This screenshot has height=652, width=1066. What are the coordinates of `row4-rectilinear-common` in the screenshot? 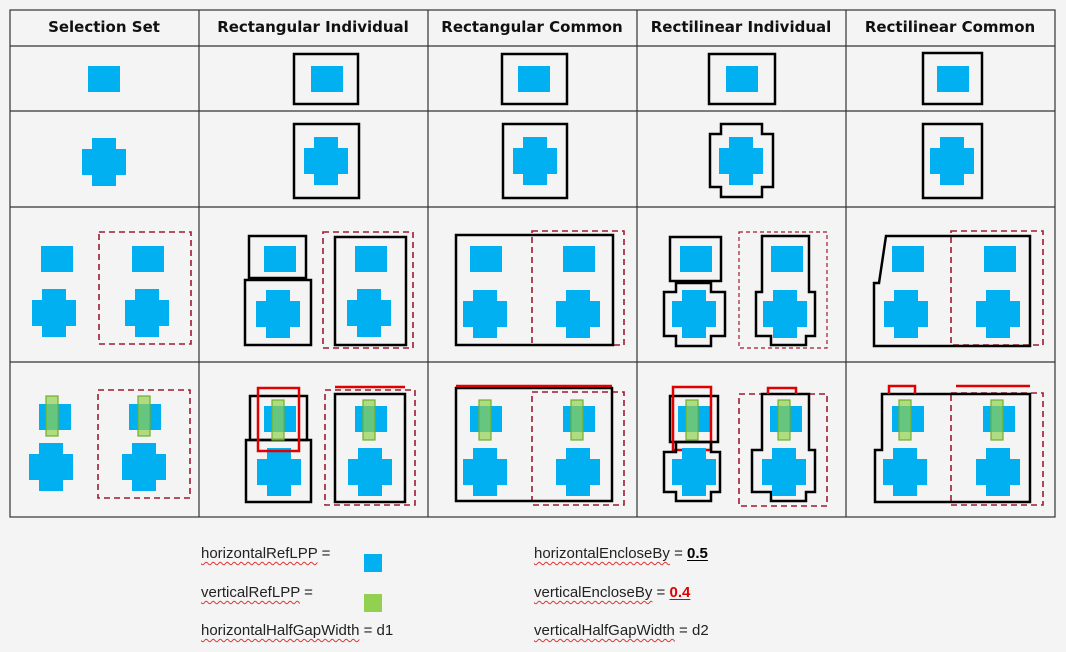 It's located at (958, 445).